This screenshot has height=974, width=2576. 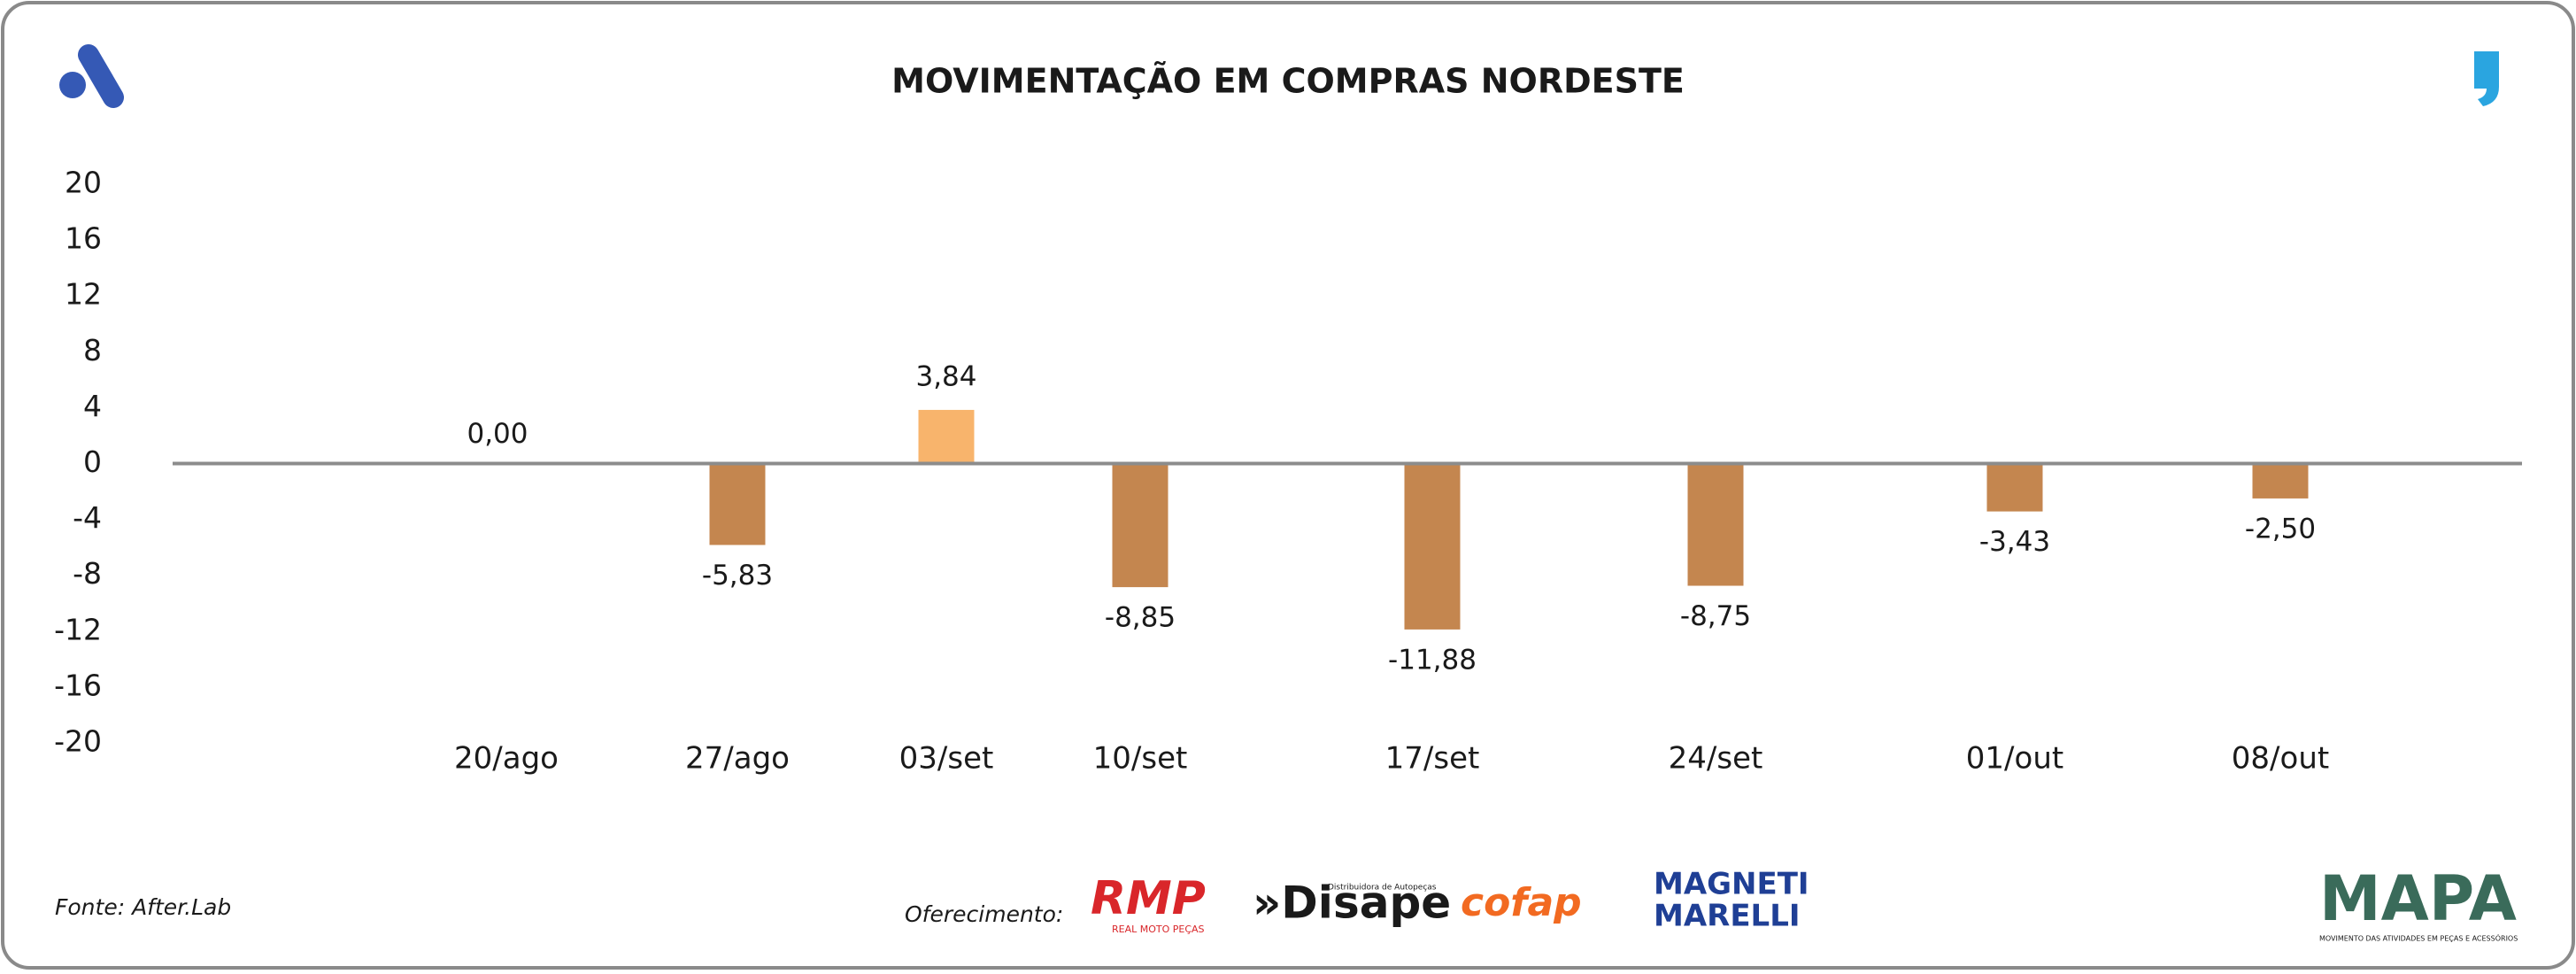 I want to click on value-label: -8,85, so click(x=1140, y=618).